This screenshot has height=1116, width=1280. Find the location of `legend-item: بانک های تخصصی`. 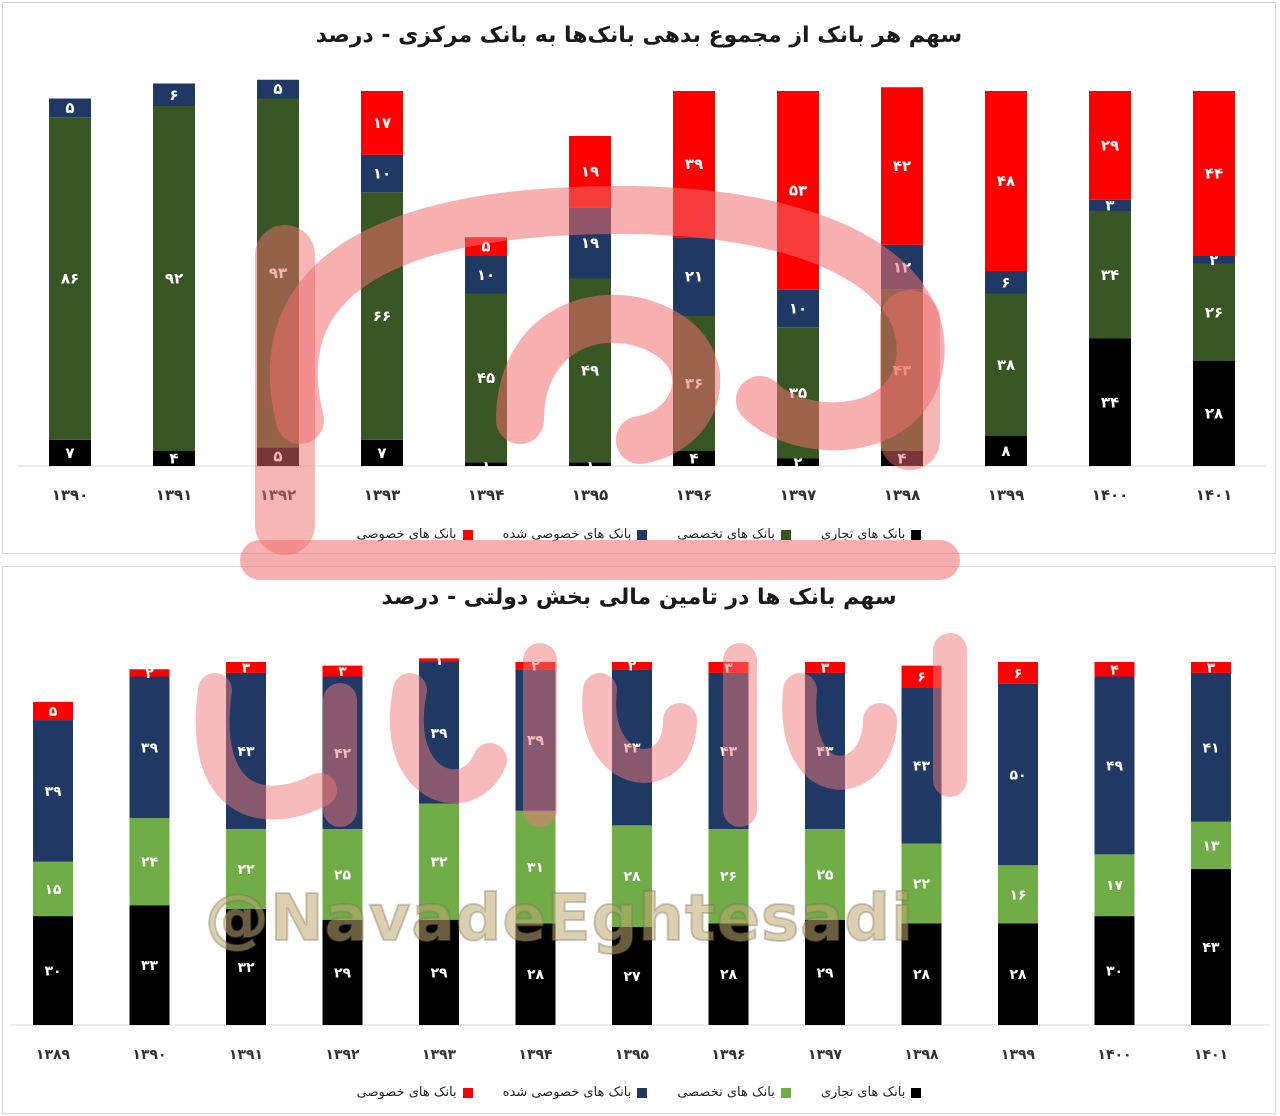

legend-item: بانک های تخصصی is located at coordinates (734, 534).